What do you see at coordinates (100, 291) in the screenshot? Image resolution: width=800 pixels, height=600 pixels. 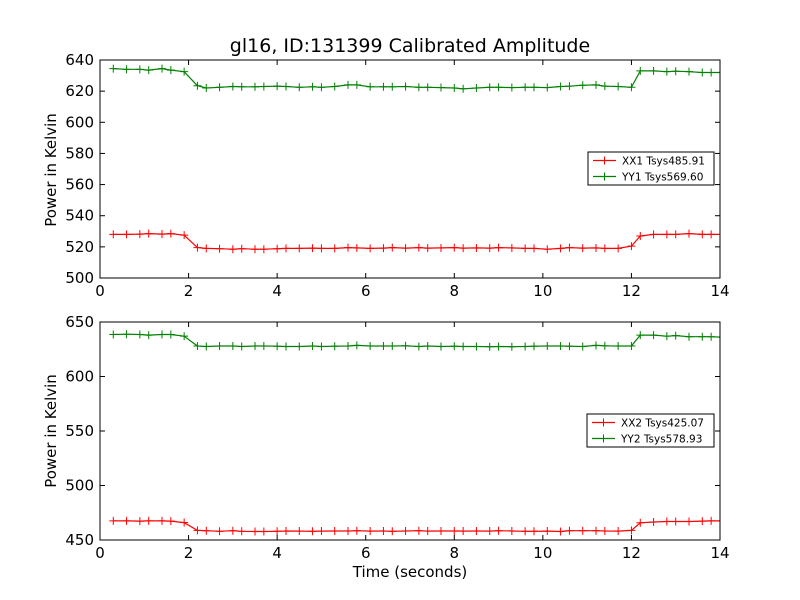 I see `x-tick-label: 0` at bounding box center [100, 291].